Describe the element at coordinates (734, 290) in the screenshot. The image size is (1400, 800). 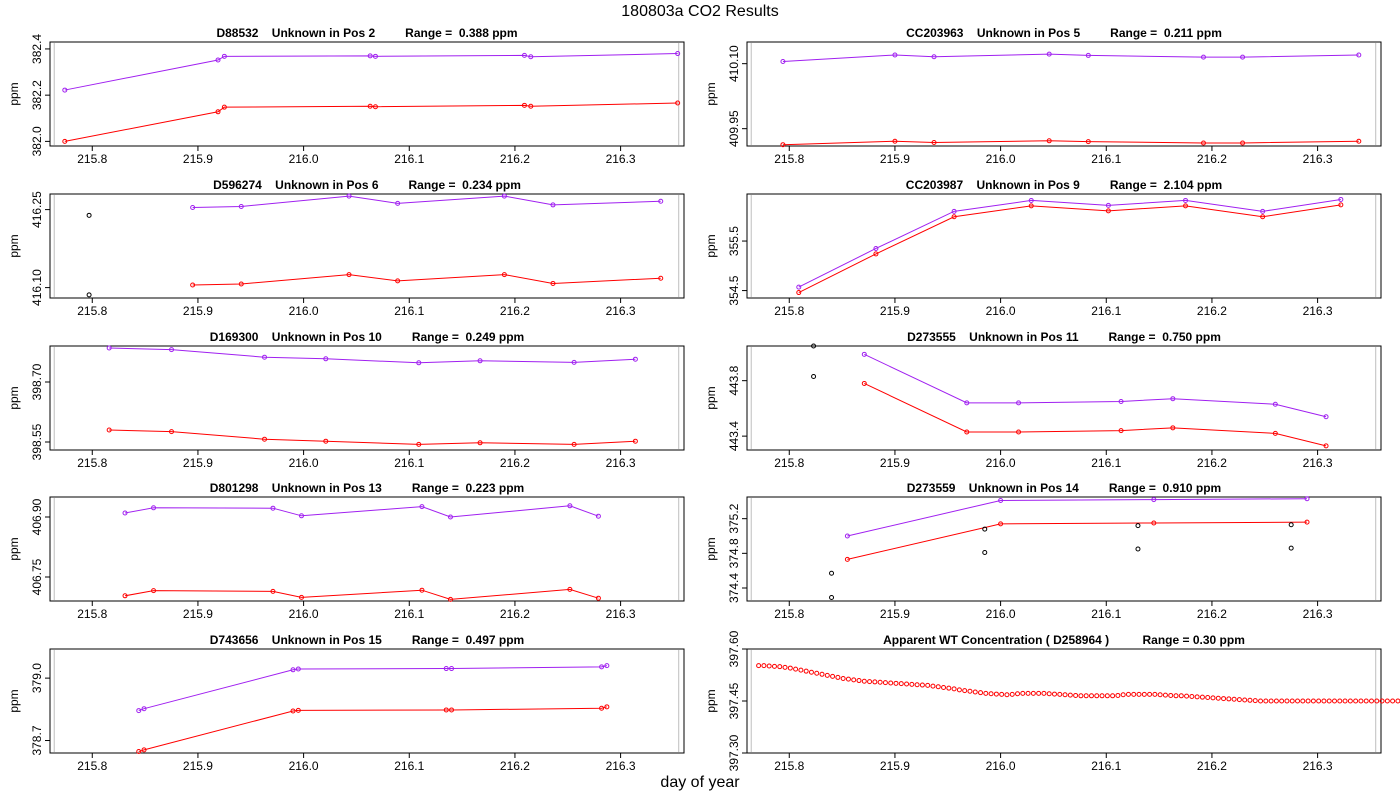
I see `y-tick-label: 354.5` at that location.